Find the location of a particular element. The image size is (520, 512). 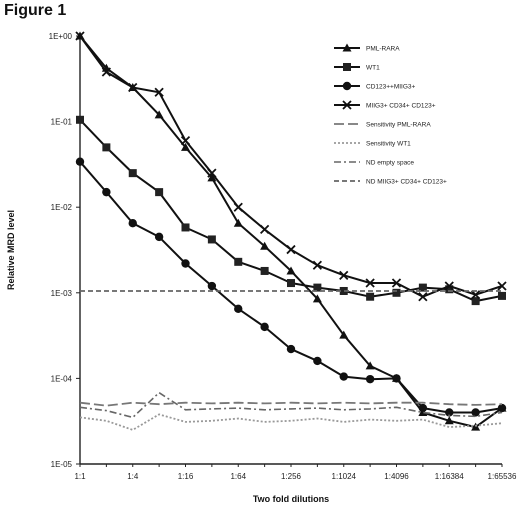

legend-label: Sensitivity WT1 is located at coordinates (388, 144).